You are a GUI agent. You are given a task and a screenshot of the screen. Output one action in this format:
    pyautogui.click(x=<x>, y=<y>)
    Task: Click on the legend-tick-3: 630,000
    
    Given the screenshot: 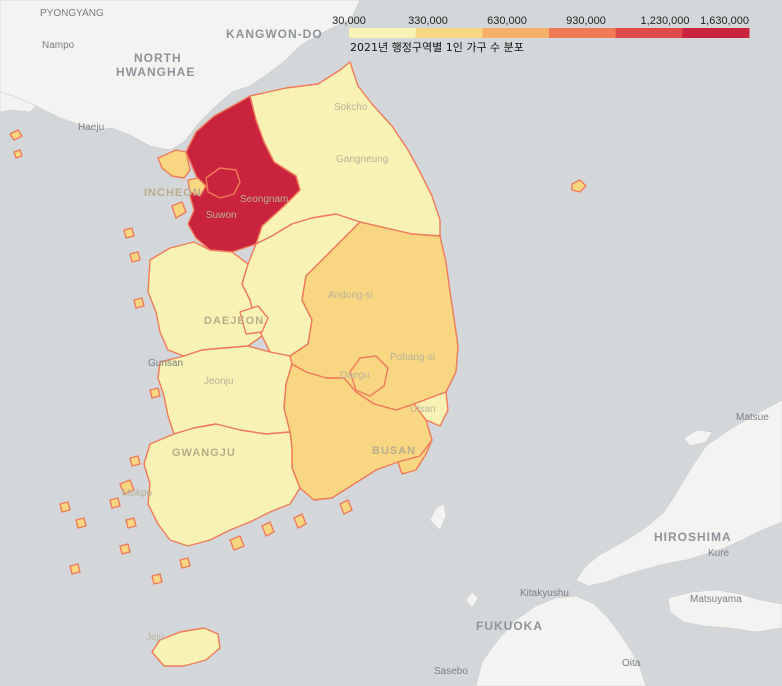 What is the action you would take?
    pyautogui.click(x=507, y=21)
    